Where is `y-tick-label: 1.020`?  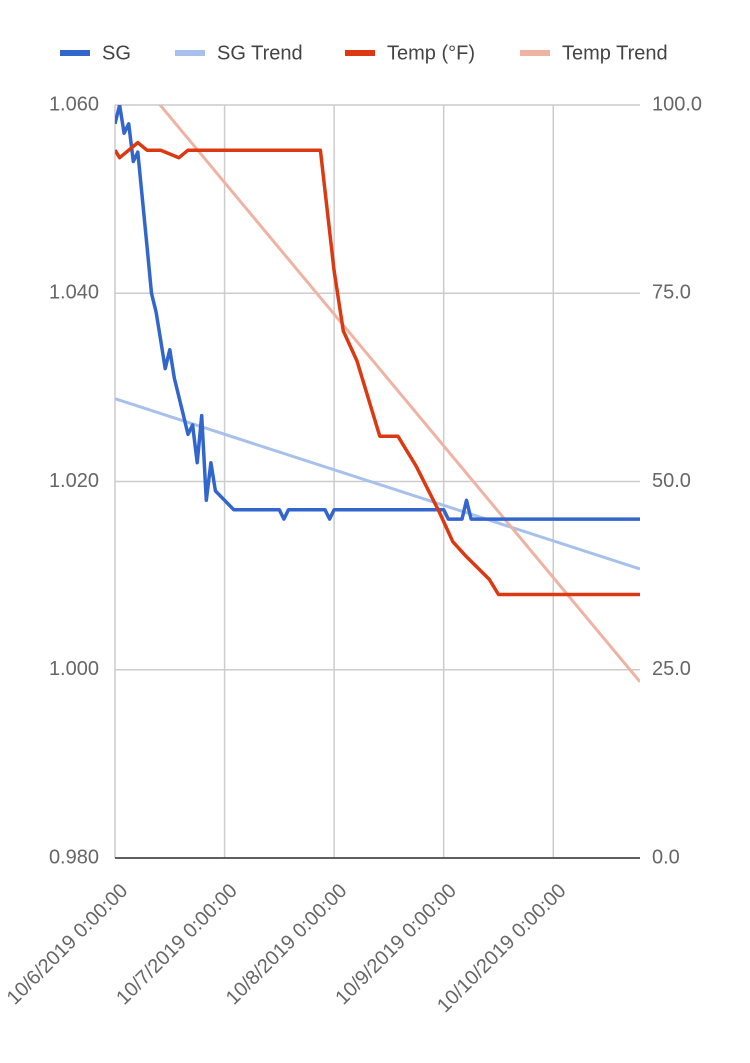
y-tick-label: 1.020 is located at coordinates (74, 481).